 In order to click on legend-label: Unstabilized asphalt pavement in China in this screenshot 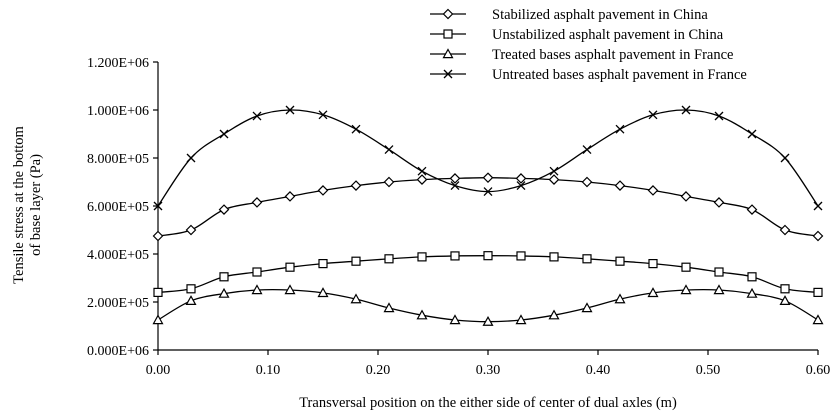, I will do `click(608, 35)`.